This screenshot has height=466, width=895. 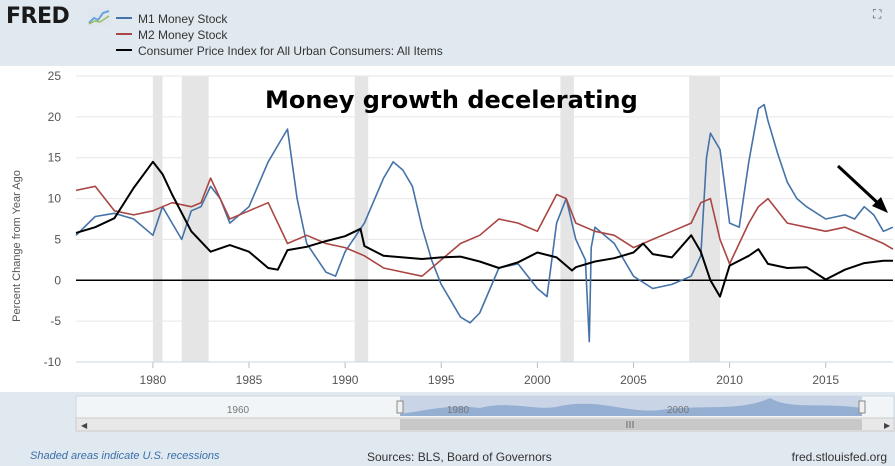 What do you see at coordinates (484, 374) in the screenshot?
I see `x-axis-ticks: 1980 1985 1990 1995 2000 2005 2010 2015` at bounding box center [484, 374].